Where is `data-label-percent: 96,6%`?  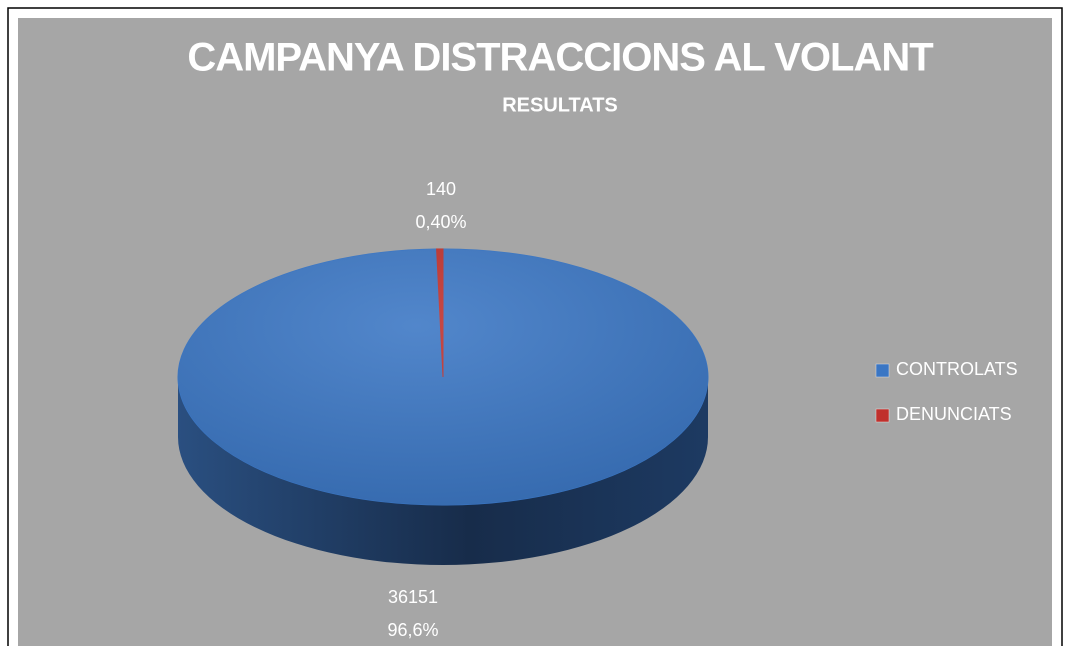 data-label-percent: 96,6% is located at coordinates (412, 630).